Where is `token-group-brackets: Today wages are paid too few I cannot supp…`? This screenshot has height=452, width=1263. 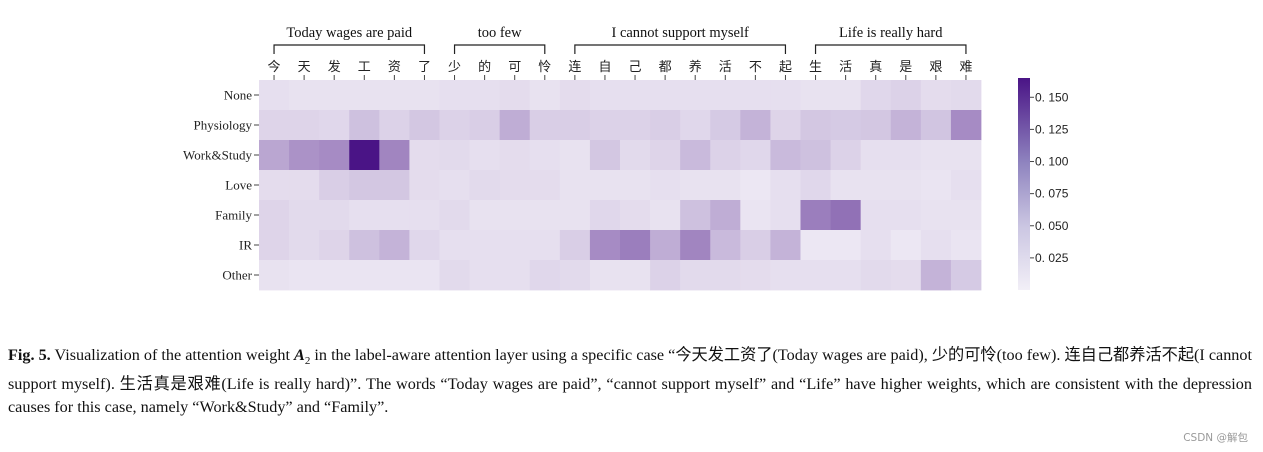 token-group-brackets: Today wages are paid too few I cannot supp… is located at coordinates (620, 39).